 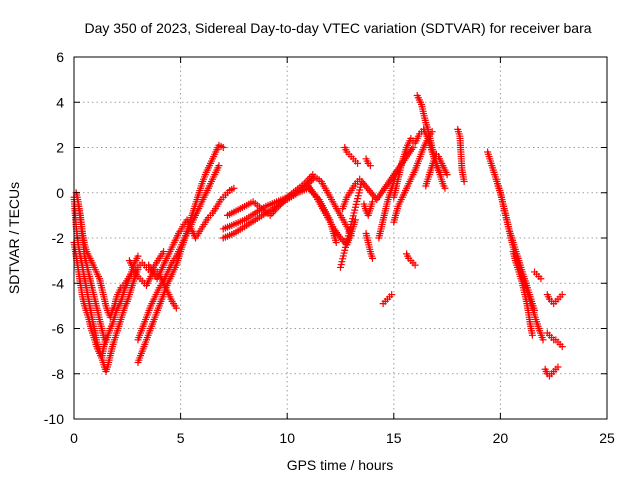 What do you see at coordinates (60, 148) in the screenshot?
I see `y-tick-label: 2` at bounding box center [60, 148].